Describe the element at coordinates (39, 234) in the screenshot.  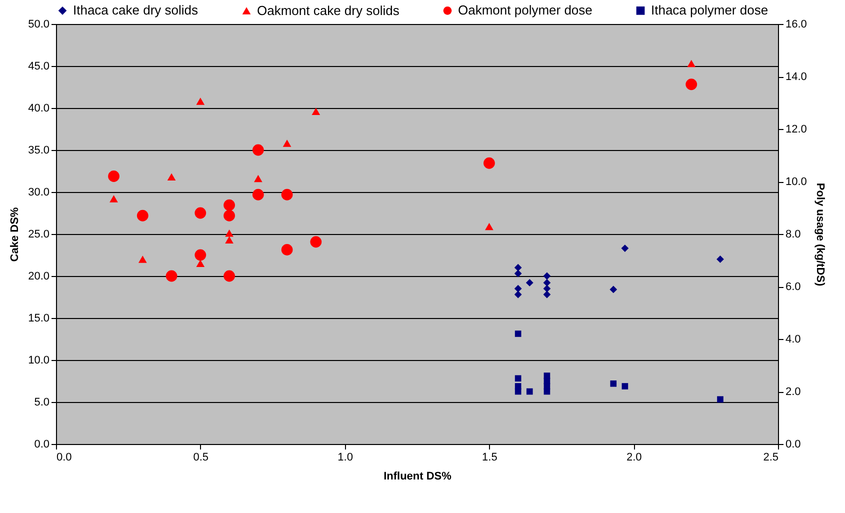
I see `y-tick-label: 25.0` at that location.